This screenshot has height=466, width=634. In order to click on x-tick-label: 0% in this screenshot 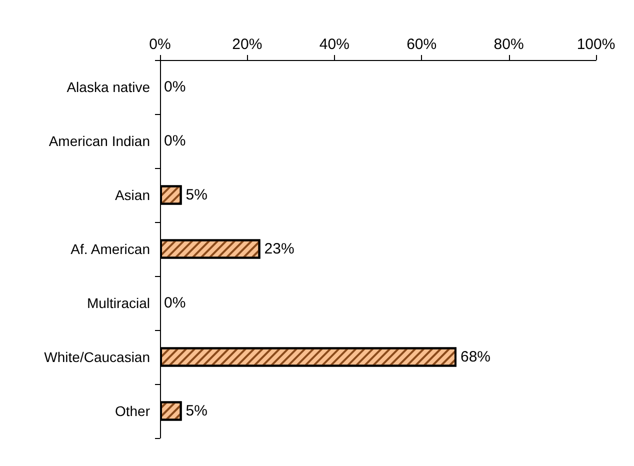, I will do `click(160, 44)`.